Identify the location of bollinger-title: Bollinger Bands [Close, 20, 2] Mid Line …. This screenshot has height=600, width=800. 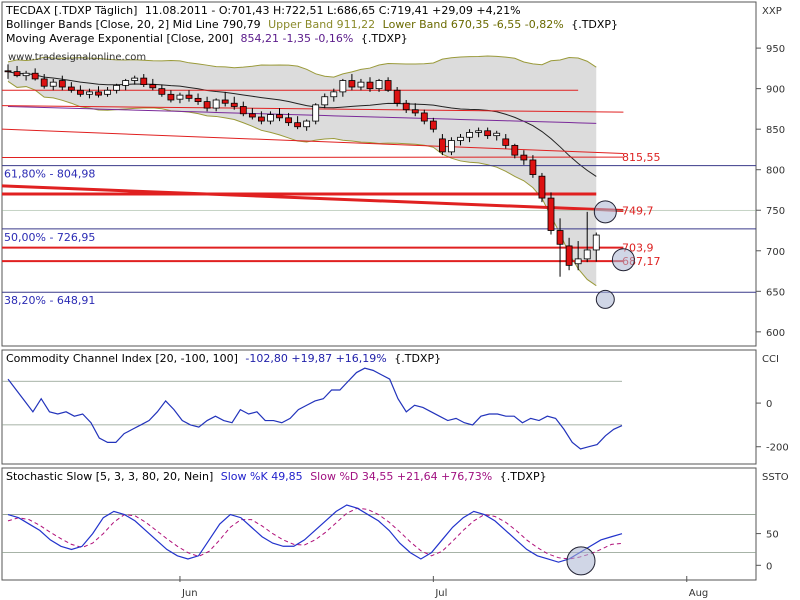
(312, 24).